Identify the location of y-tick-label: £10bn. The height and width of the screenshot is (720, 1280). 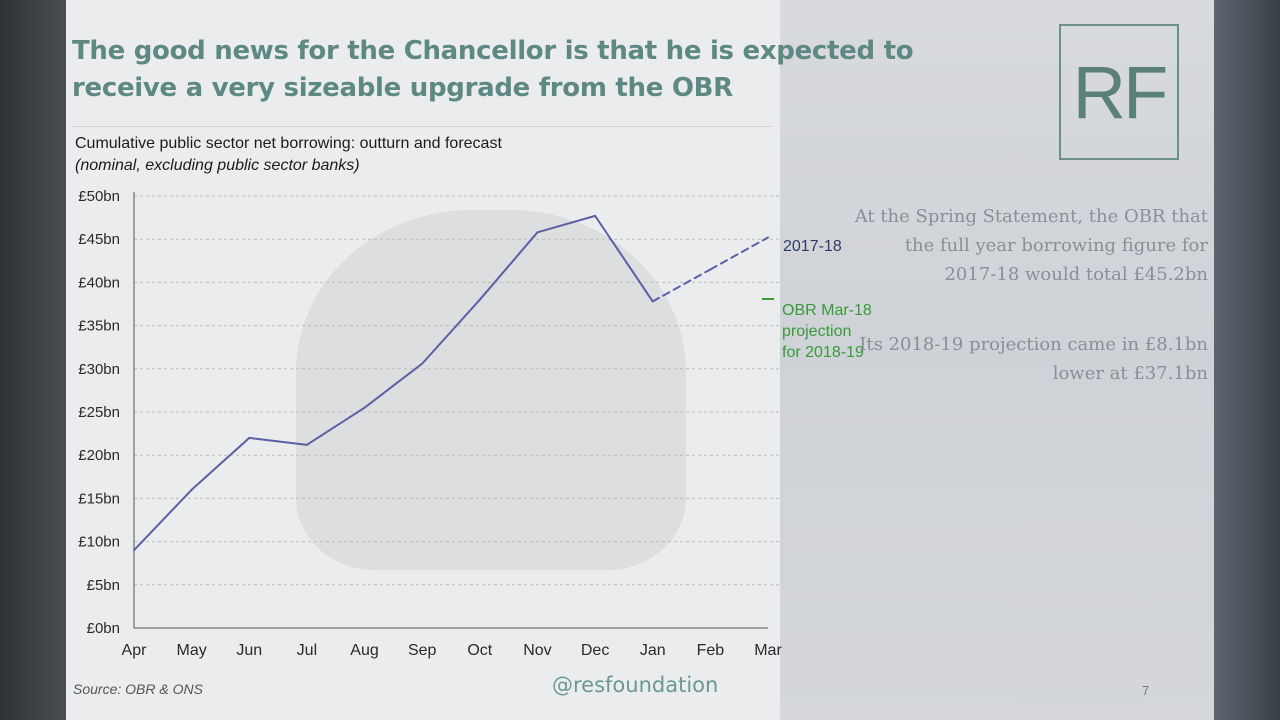
(99, 542).